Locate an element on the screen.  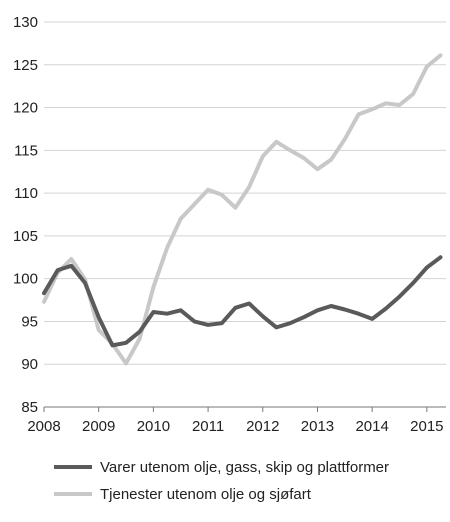
y-tick-label: 120 is located at coordinates (25, 108).